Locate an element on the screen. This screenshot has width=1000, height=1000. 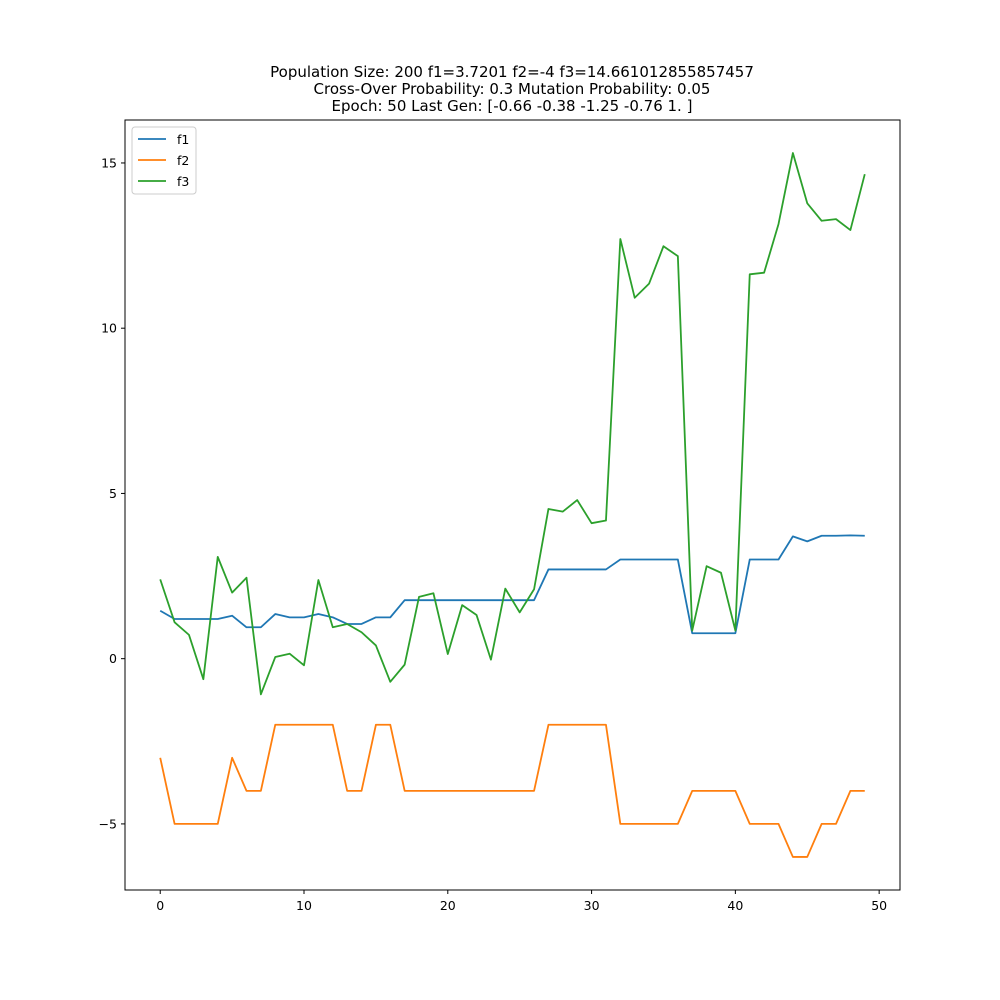
series-line-f2 is located at coordinates (512, 790).